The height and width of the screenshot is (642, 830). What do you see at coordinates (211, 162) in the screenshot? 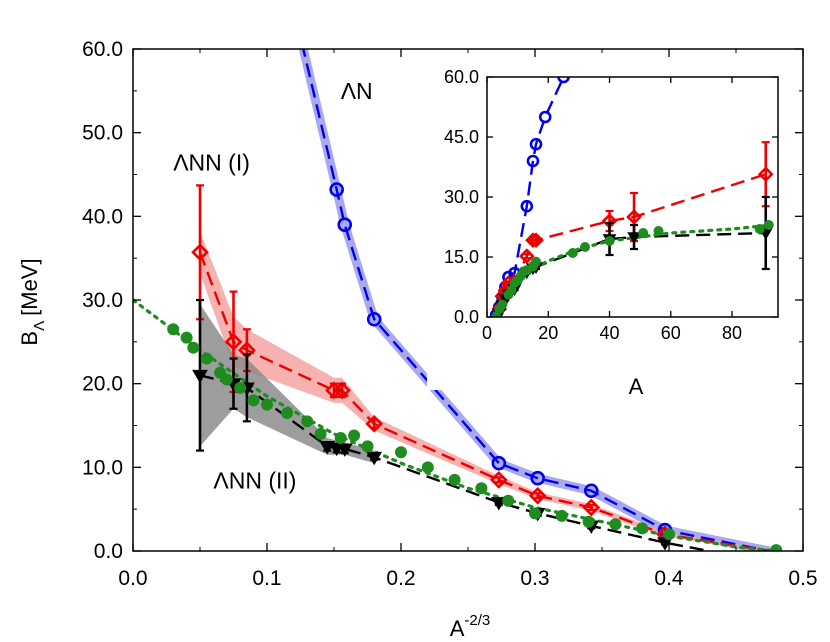
I see `annotation-label: ΛNN (I)` at bounding box center [211, 162].